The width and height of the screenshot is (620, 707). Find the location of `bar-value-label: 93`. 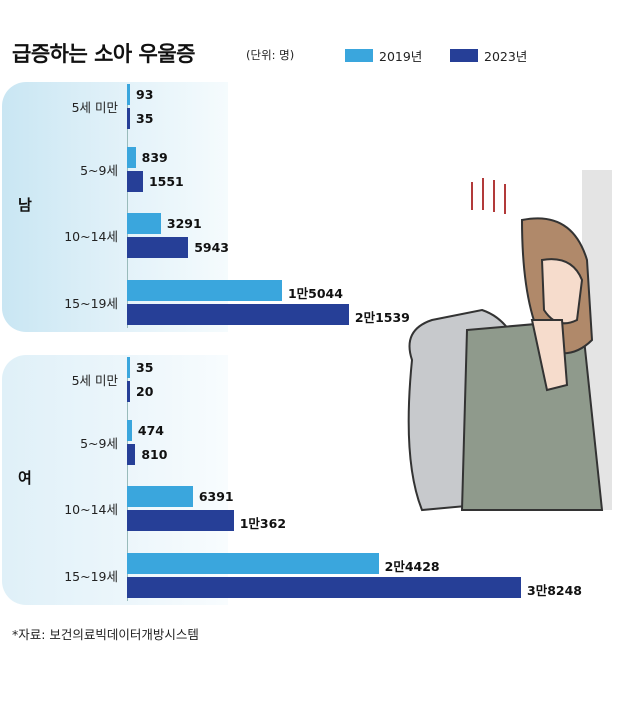

bar-value-label: 93 is located at coordinates (145, 94).